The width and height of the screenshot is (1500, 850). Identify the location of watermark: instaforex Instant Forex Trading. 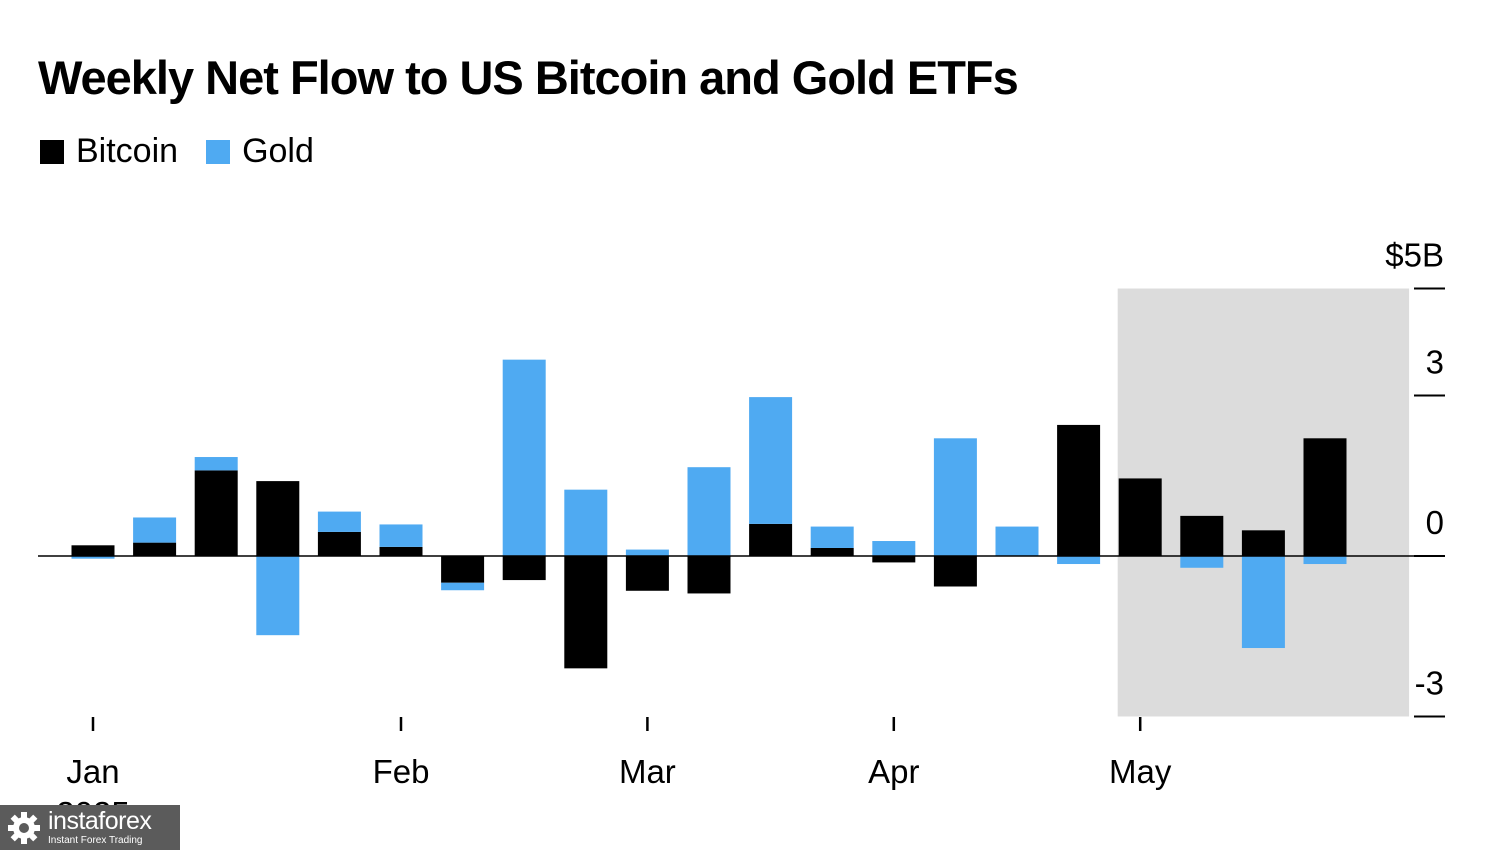
(90, 827).